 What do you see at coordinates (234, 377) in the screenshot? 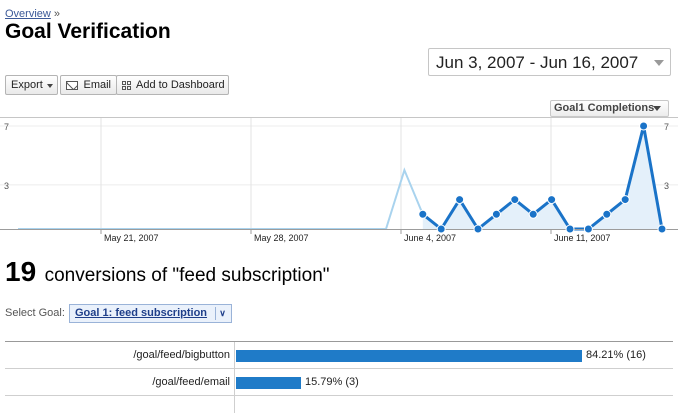
I see `table-divider` at bounding box center [234, 377].